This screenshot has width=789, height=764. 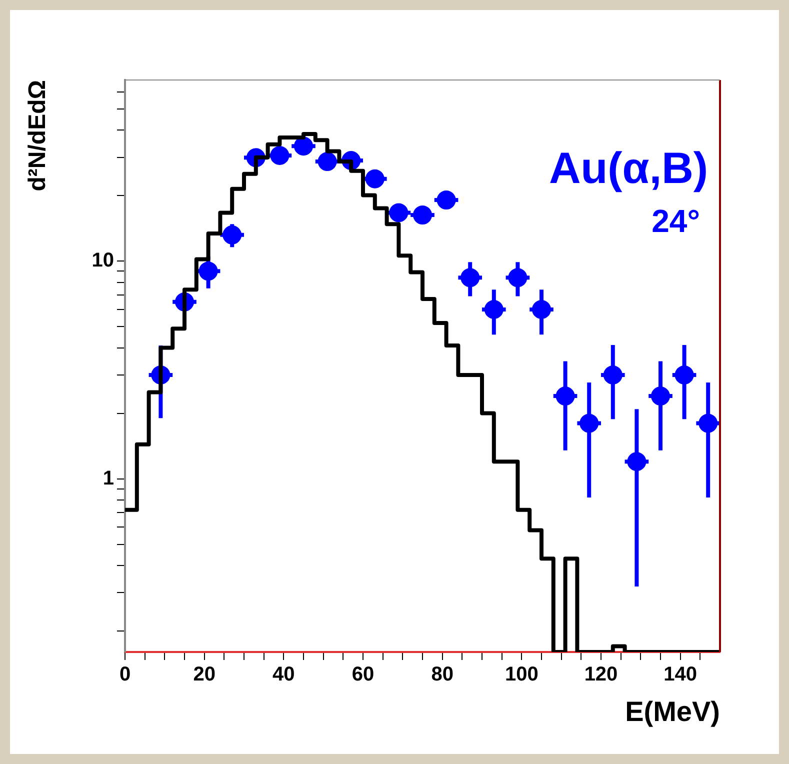 What do you see at coordinates (108, 478) in the screenshot?
I see `y-tick-label: 1` at bounding box center [108, 478].